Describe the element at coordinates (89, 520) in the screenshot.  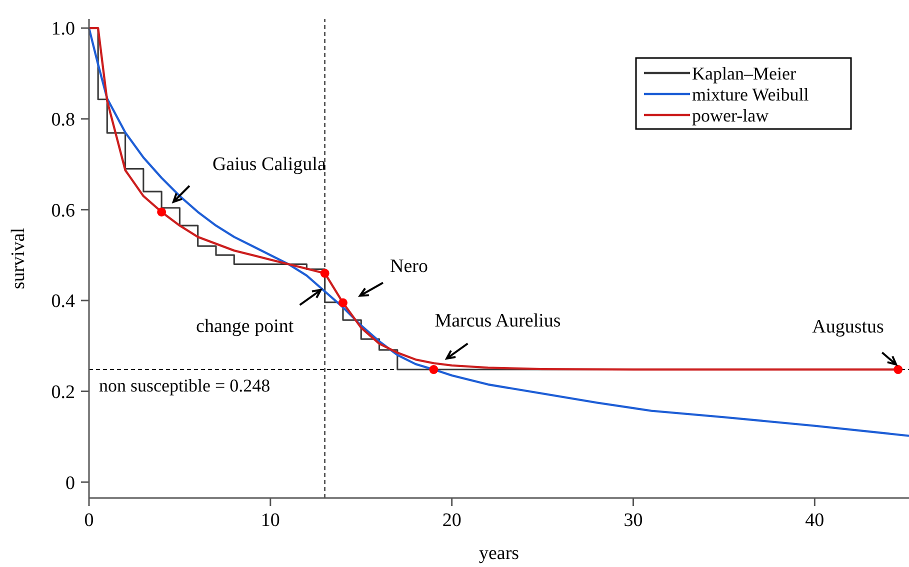
I see `x-tick-label: 0` at that location.